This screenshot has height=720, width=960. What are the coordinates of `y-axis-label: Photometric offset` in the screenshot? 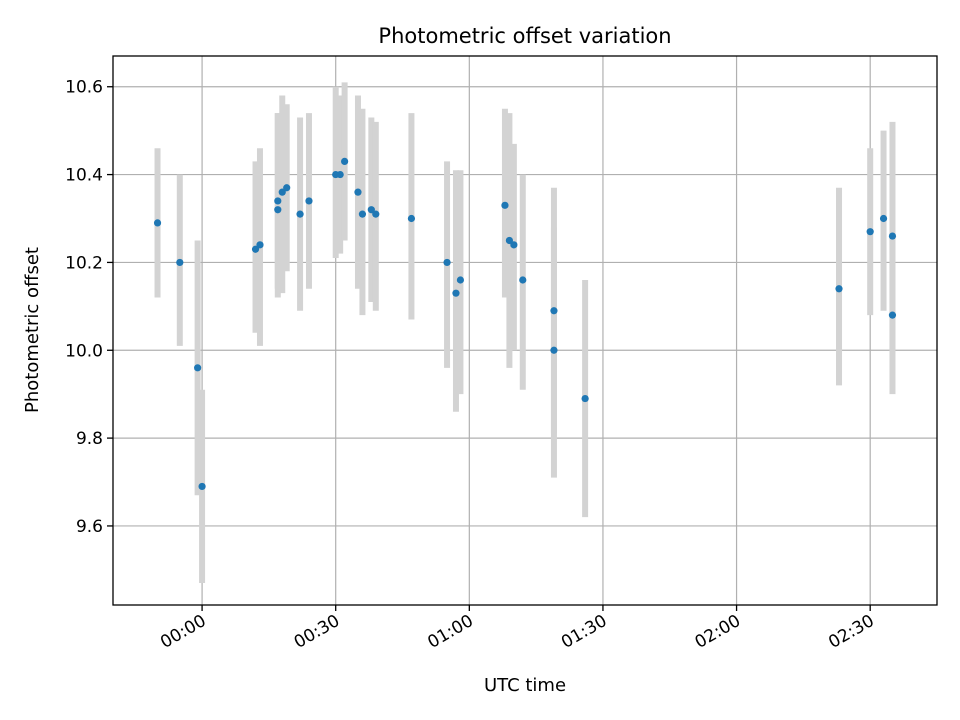 It's located at (32, 330).